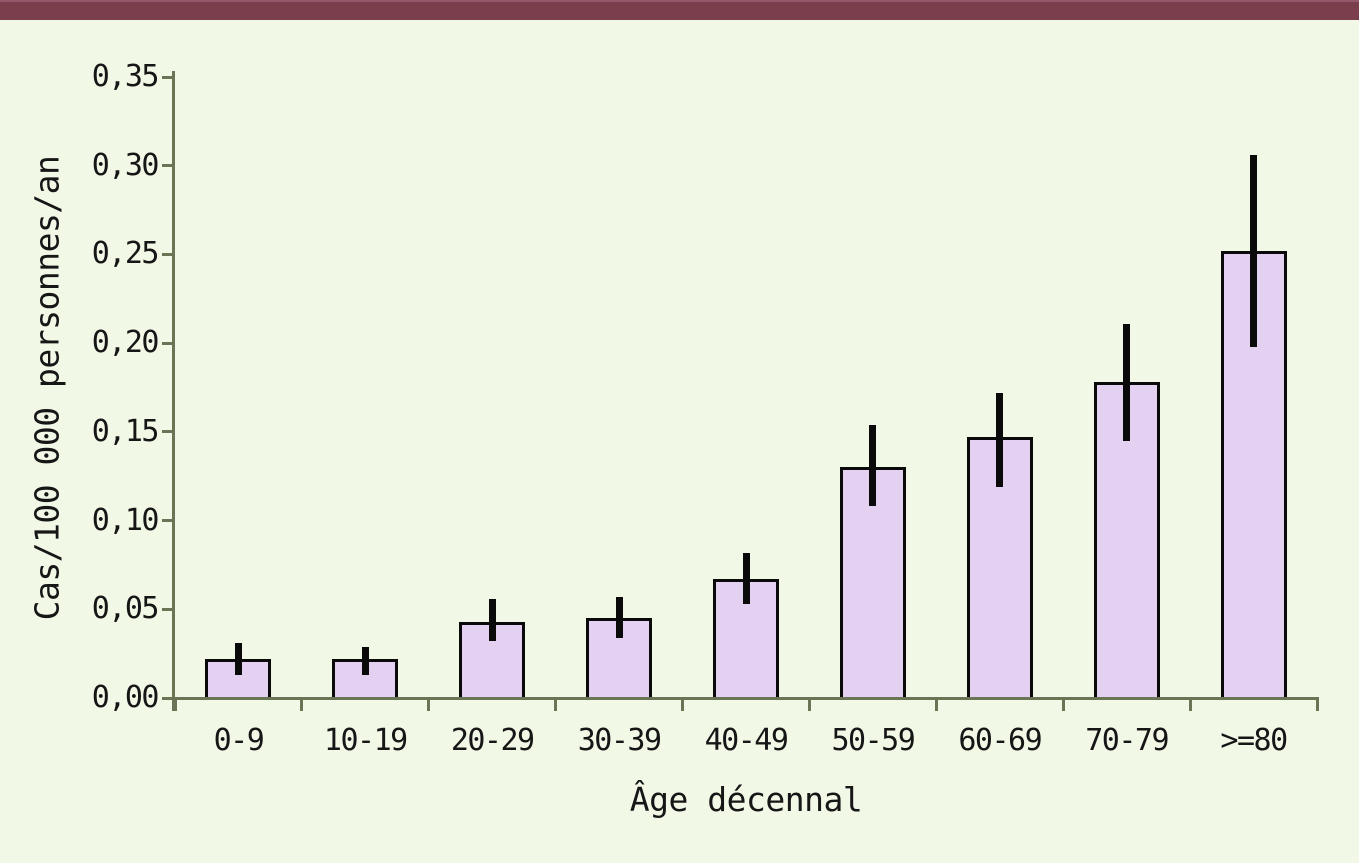  What do you see at coordinates (173, 391) in the screenshot?
I see `y-axis-line` at bounding box center [173, 391].